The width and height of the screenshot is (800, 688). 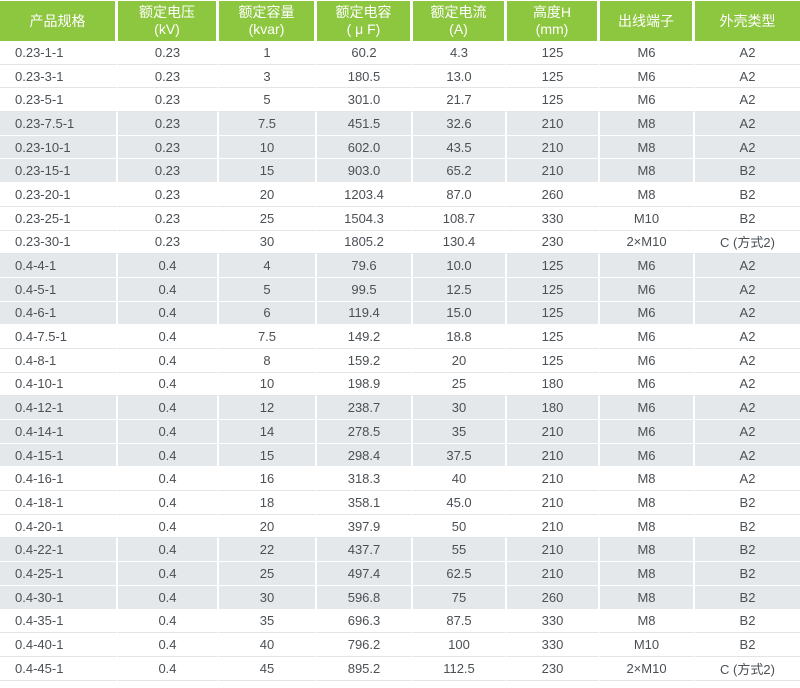 I want to click on col-header-rated-capacitance: 额定电容 ( μ F), so click(x=365, y=21).